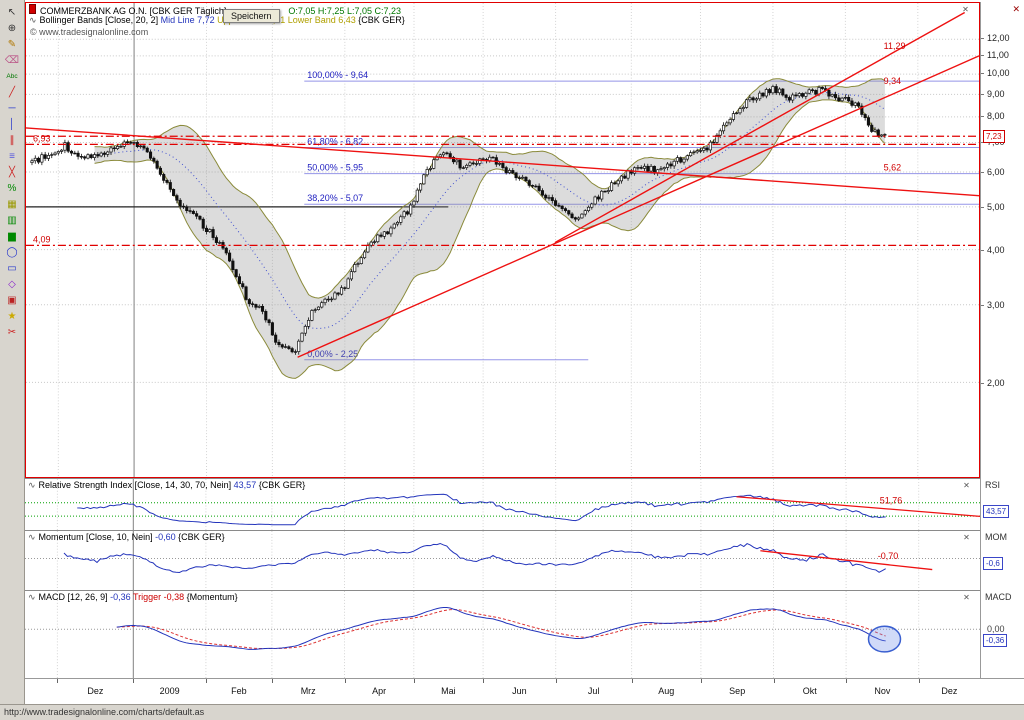  I want to click on macd-highlight-ellipse, so click(884, 639).